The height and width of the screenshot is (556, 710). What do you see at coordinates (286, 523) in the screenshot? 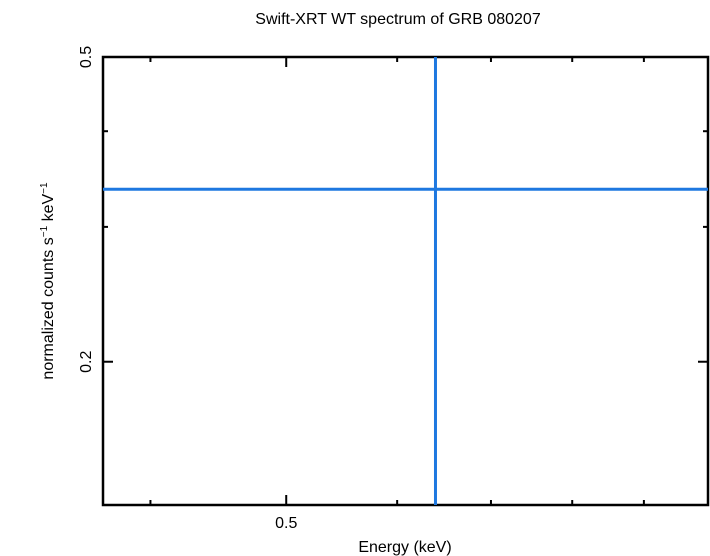
I see `x-tick-label: 0.5` at bounding box center [286, 523].